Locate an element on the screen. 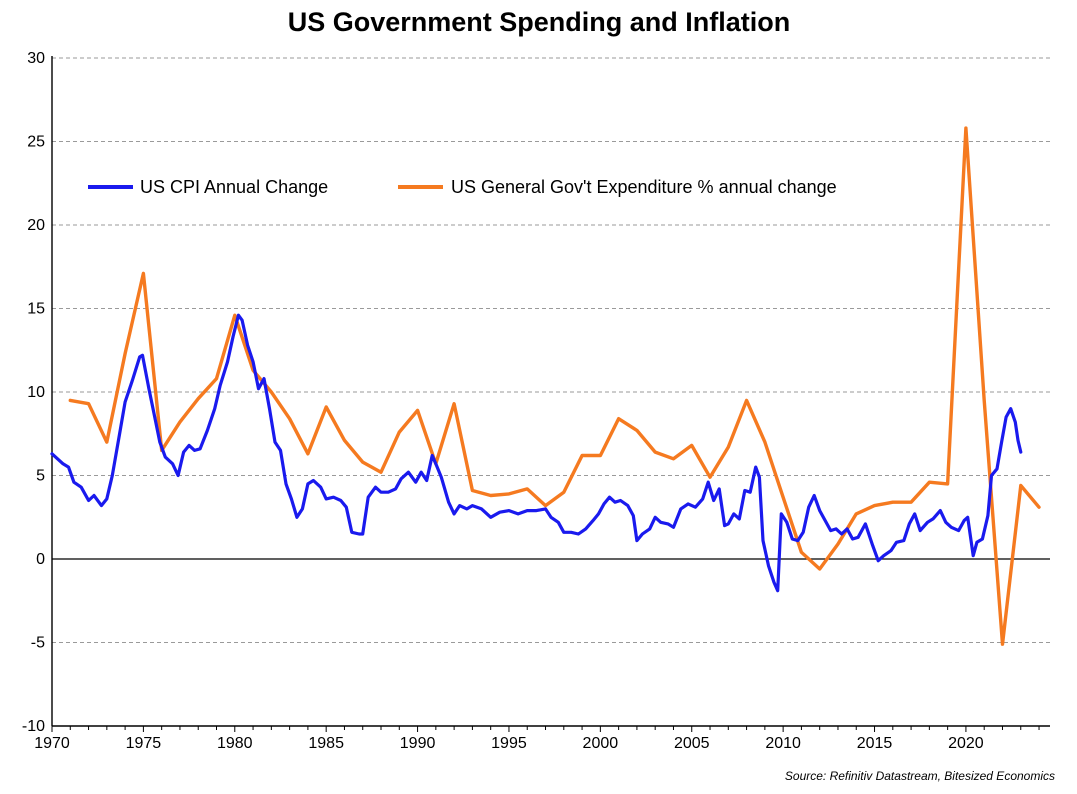  y-tick-label: 5 is located at coordinates (40, 476).